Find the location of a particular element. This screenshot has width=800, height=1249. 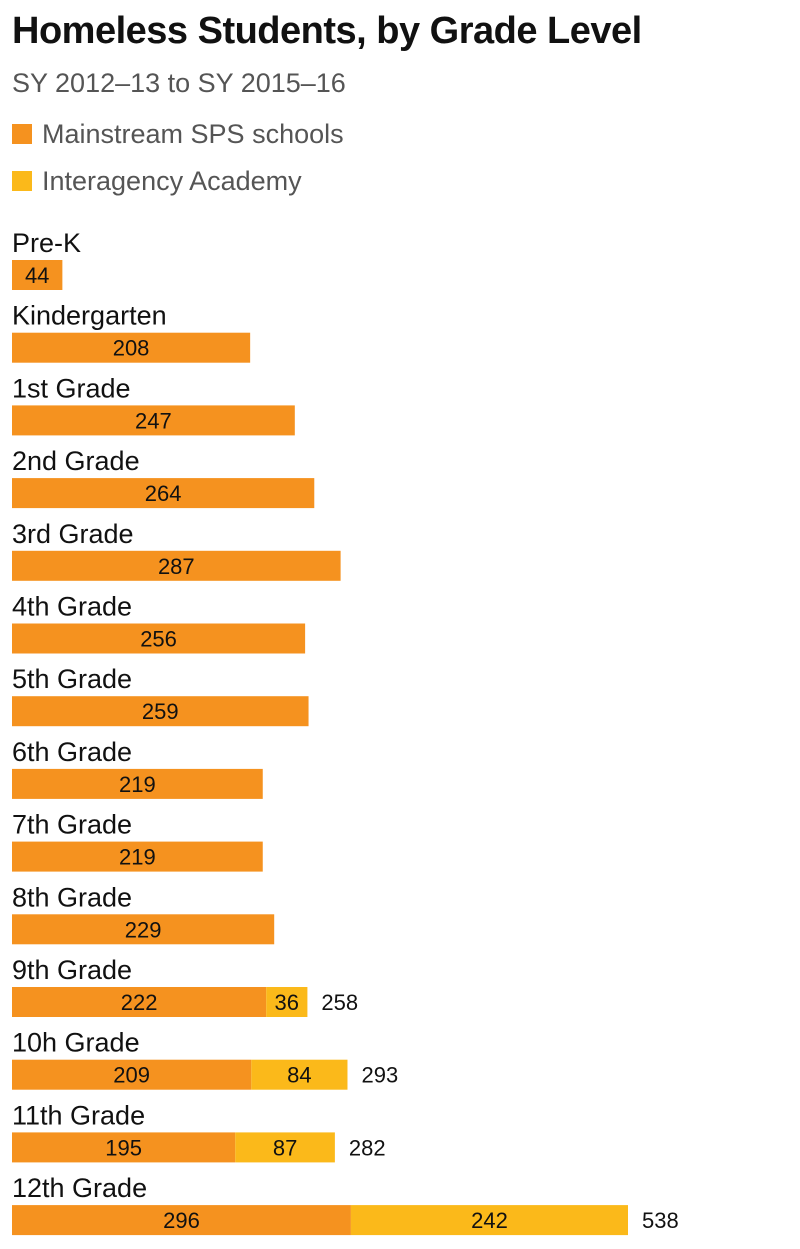

category-label: 4th Grade is located at coordinates (72, 607).